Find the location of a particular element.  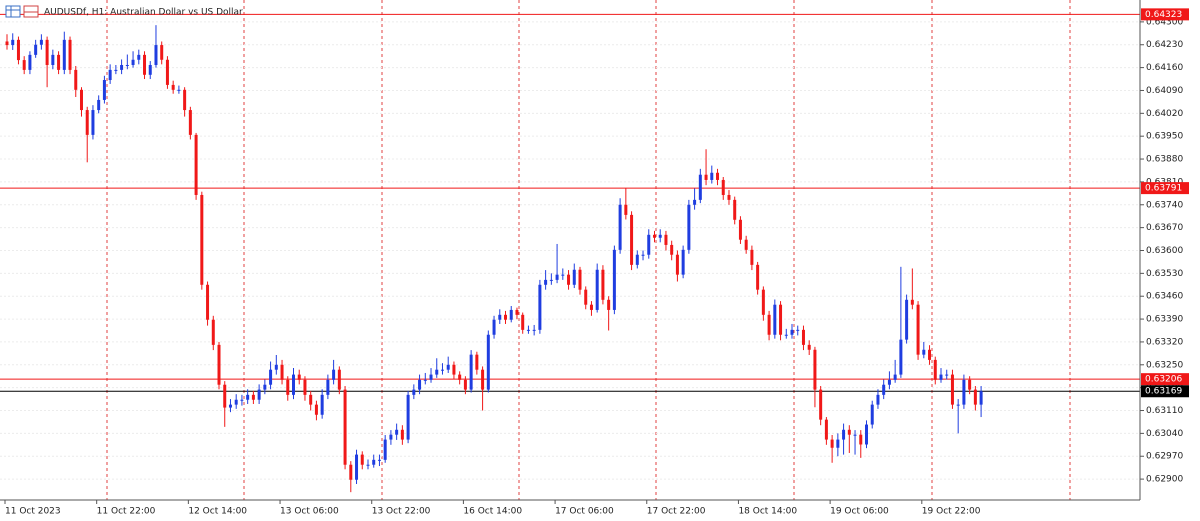

x-tick-label: 17 Oct 22:00 is located at coordinates (676, 512).